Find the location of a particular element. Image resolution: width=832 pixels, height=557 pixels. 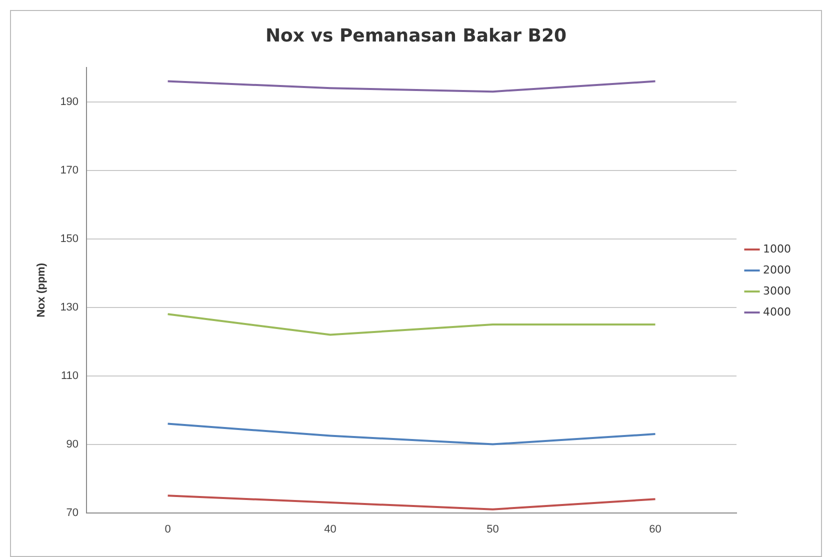

y-tick-label: 170 is located at coordinates (69, 170).